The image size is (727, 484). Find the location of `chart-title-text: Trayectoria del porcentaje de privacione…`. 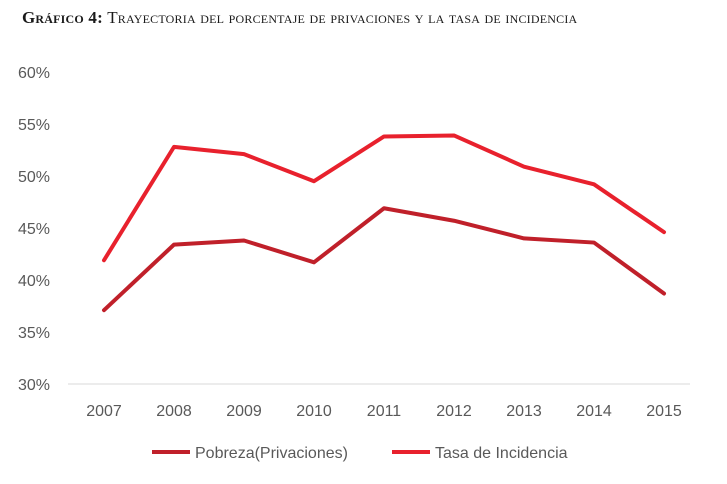

chart-title-text: Trayectoria del porcentaje de privacione… is located at coordinates (342, 17).